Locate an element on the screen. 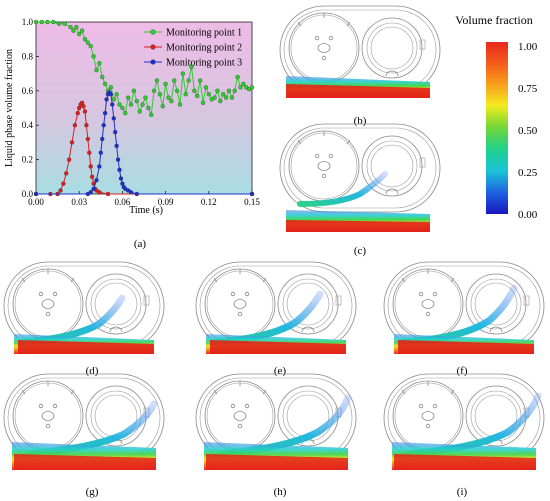  series-line is located at coordinates (144, 69).